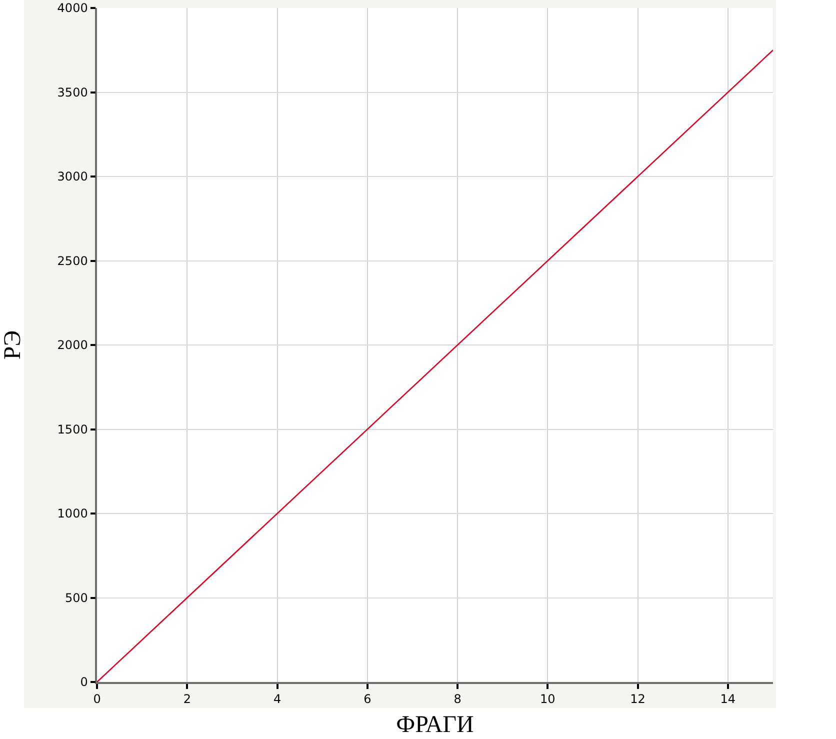 The height and width of the screenshot is (739, 836). Describe the element at coordinates (435, 725) in the screenshot. I see `x-axis-title: ФРАГИ` at that location.